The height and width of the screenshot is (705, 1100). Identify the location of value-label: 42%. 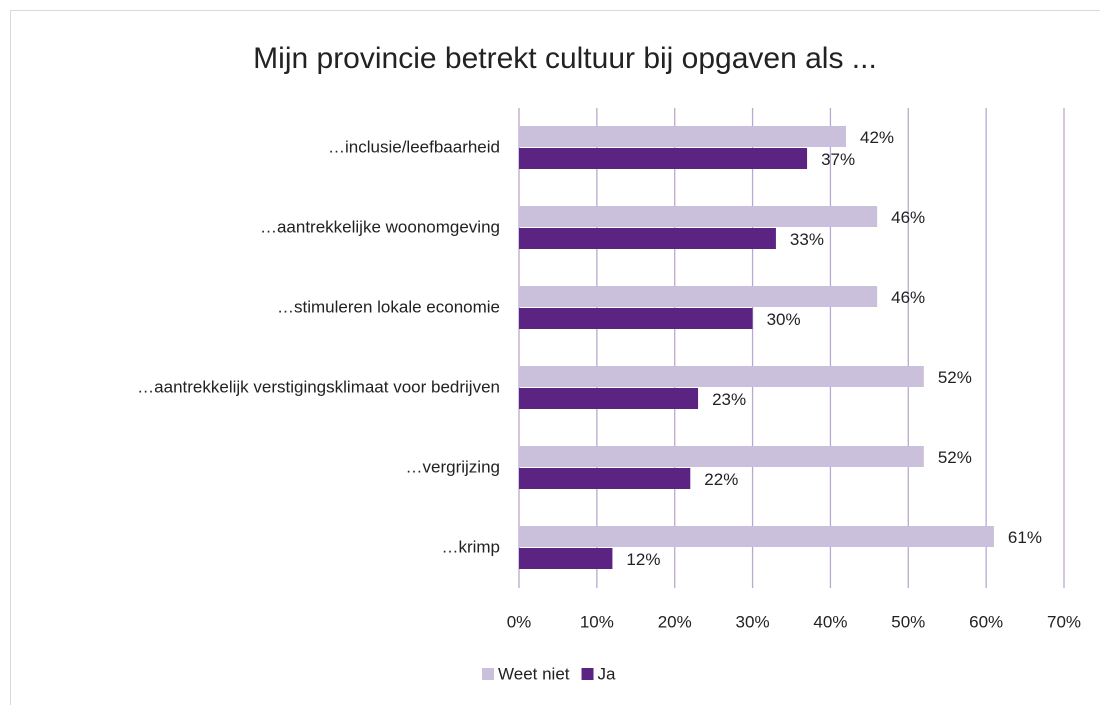
(877, 137).